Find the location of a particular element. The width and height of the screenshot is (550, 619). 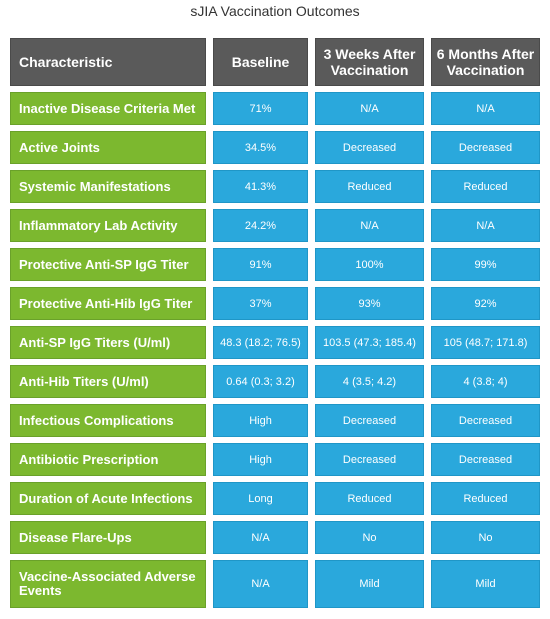

three-weeks-value: No is located at coordinates (369, 537).